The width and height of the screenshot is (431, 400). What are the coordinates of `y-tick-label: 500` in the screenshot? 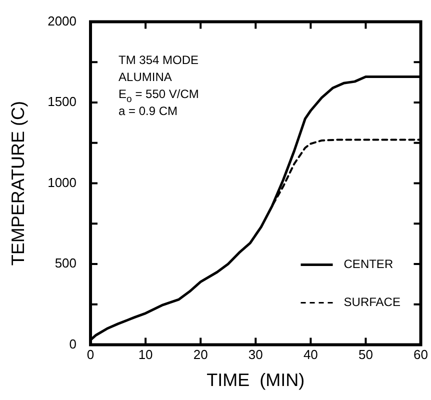 It's located at (65, 263).